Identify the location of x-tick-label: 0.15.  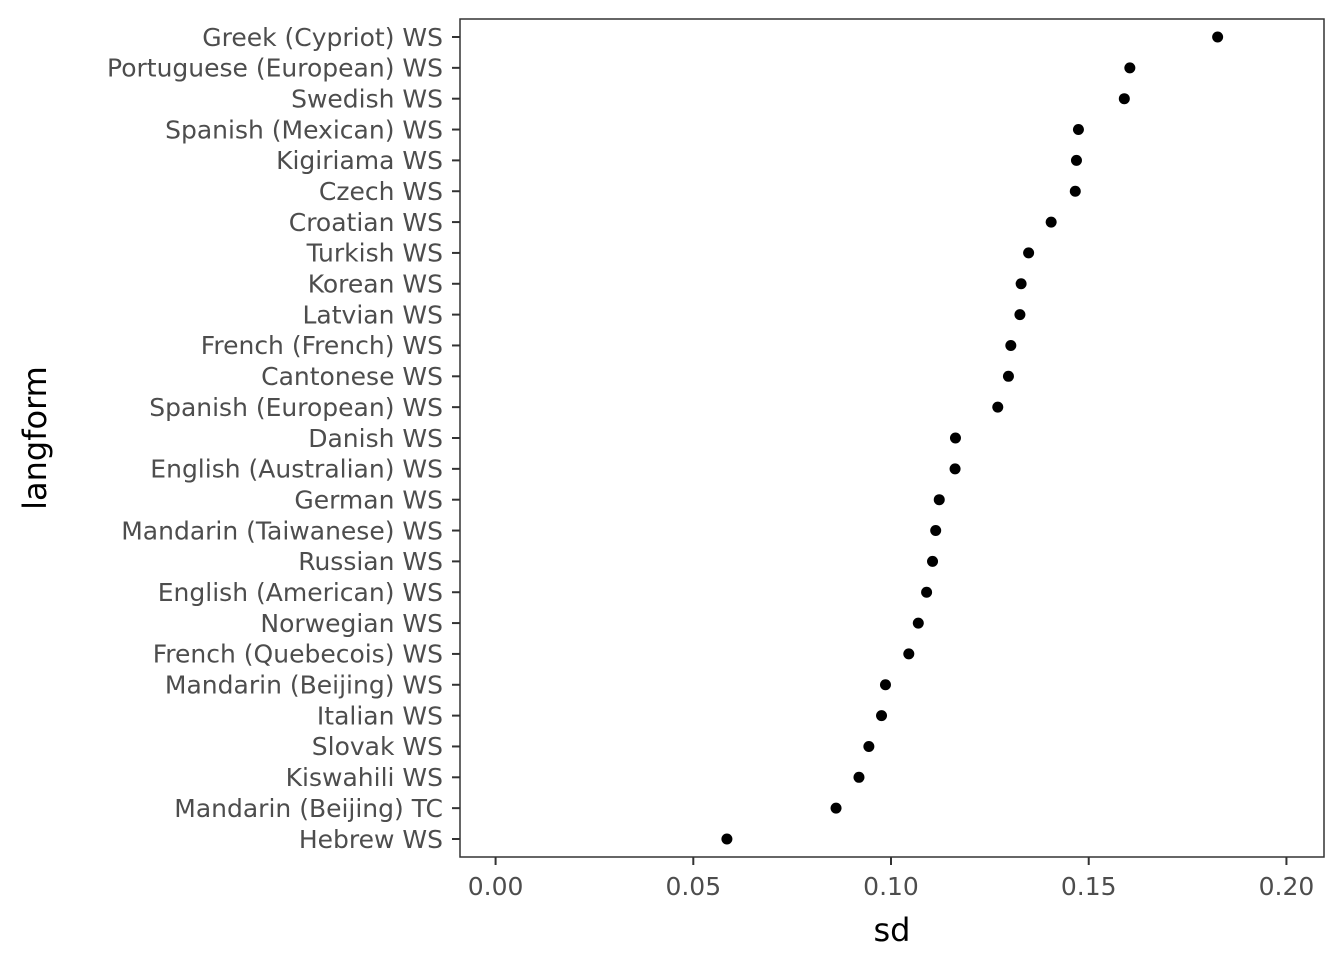
(1089, 886).